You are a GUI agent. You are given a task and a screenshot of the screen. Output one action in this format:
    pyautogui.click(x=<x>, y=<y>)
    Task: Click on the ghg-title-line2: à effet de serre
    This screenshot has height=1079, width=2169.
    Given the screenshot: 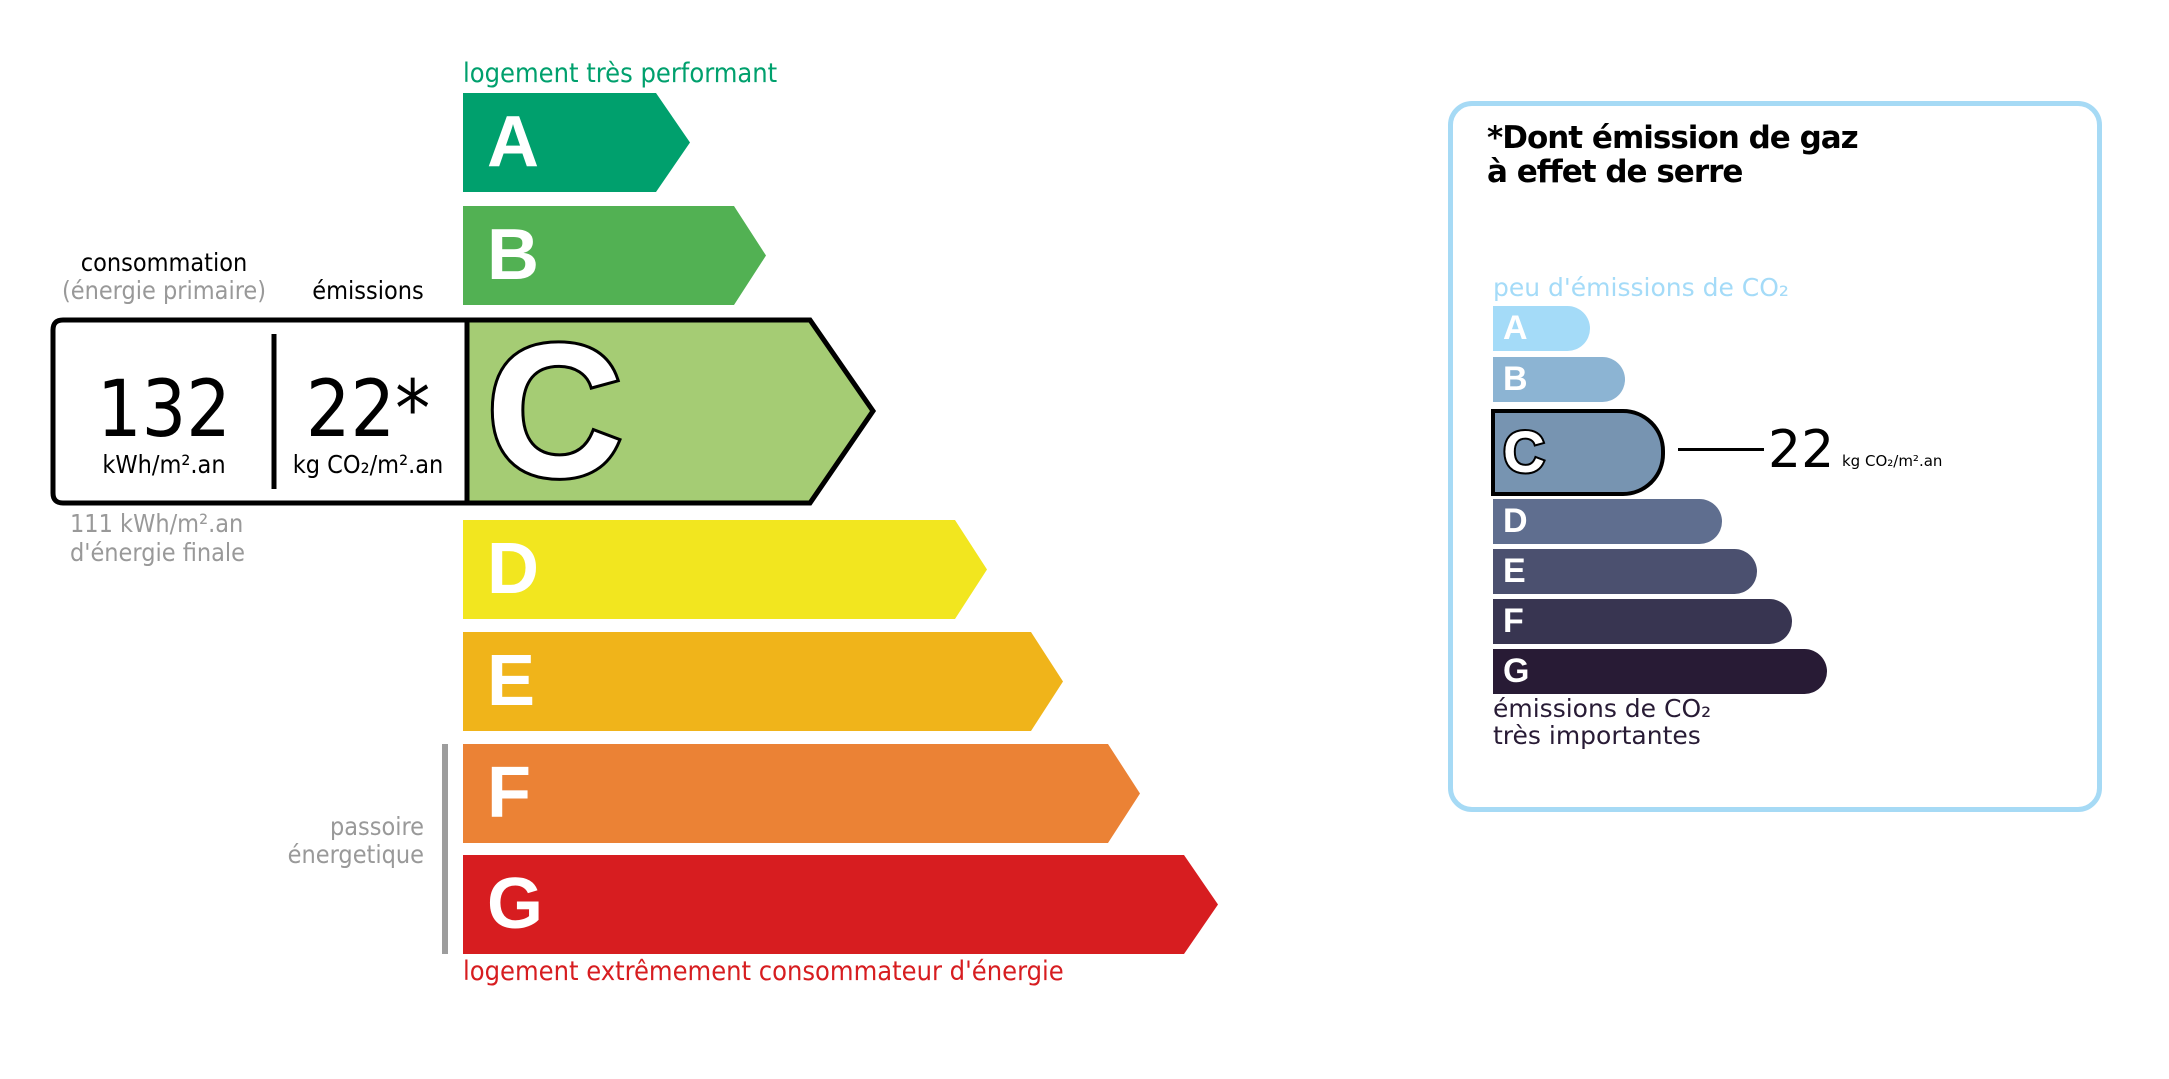 What is the action you would take?
    pyautogui.click(x=1615, y=172)
    